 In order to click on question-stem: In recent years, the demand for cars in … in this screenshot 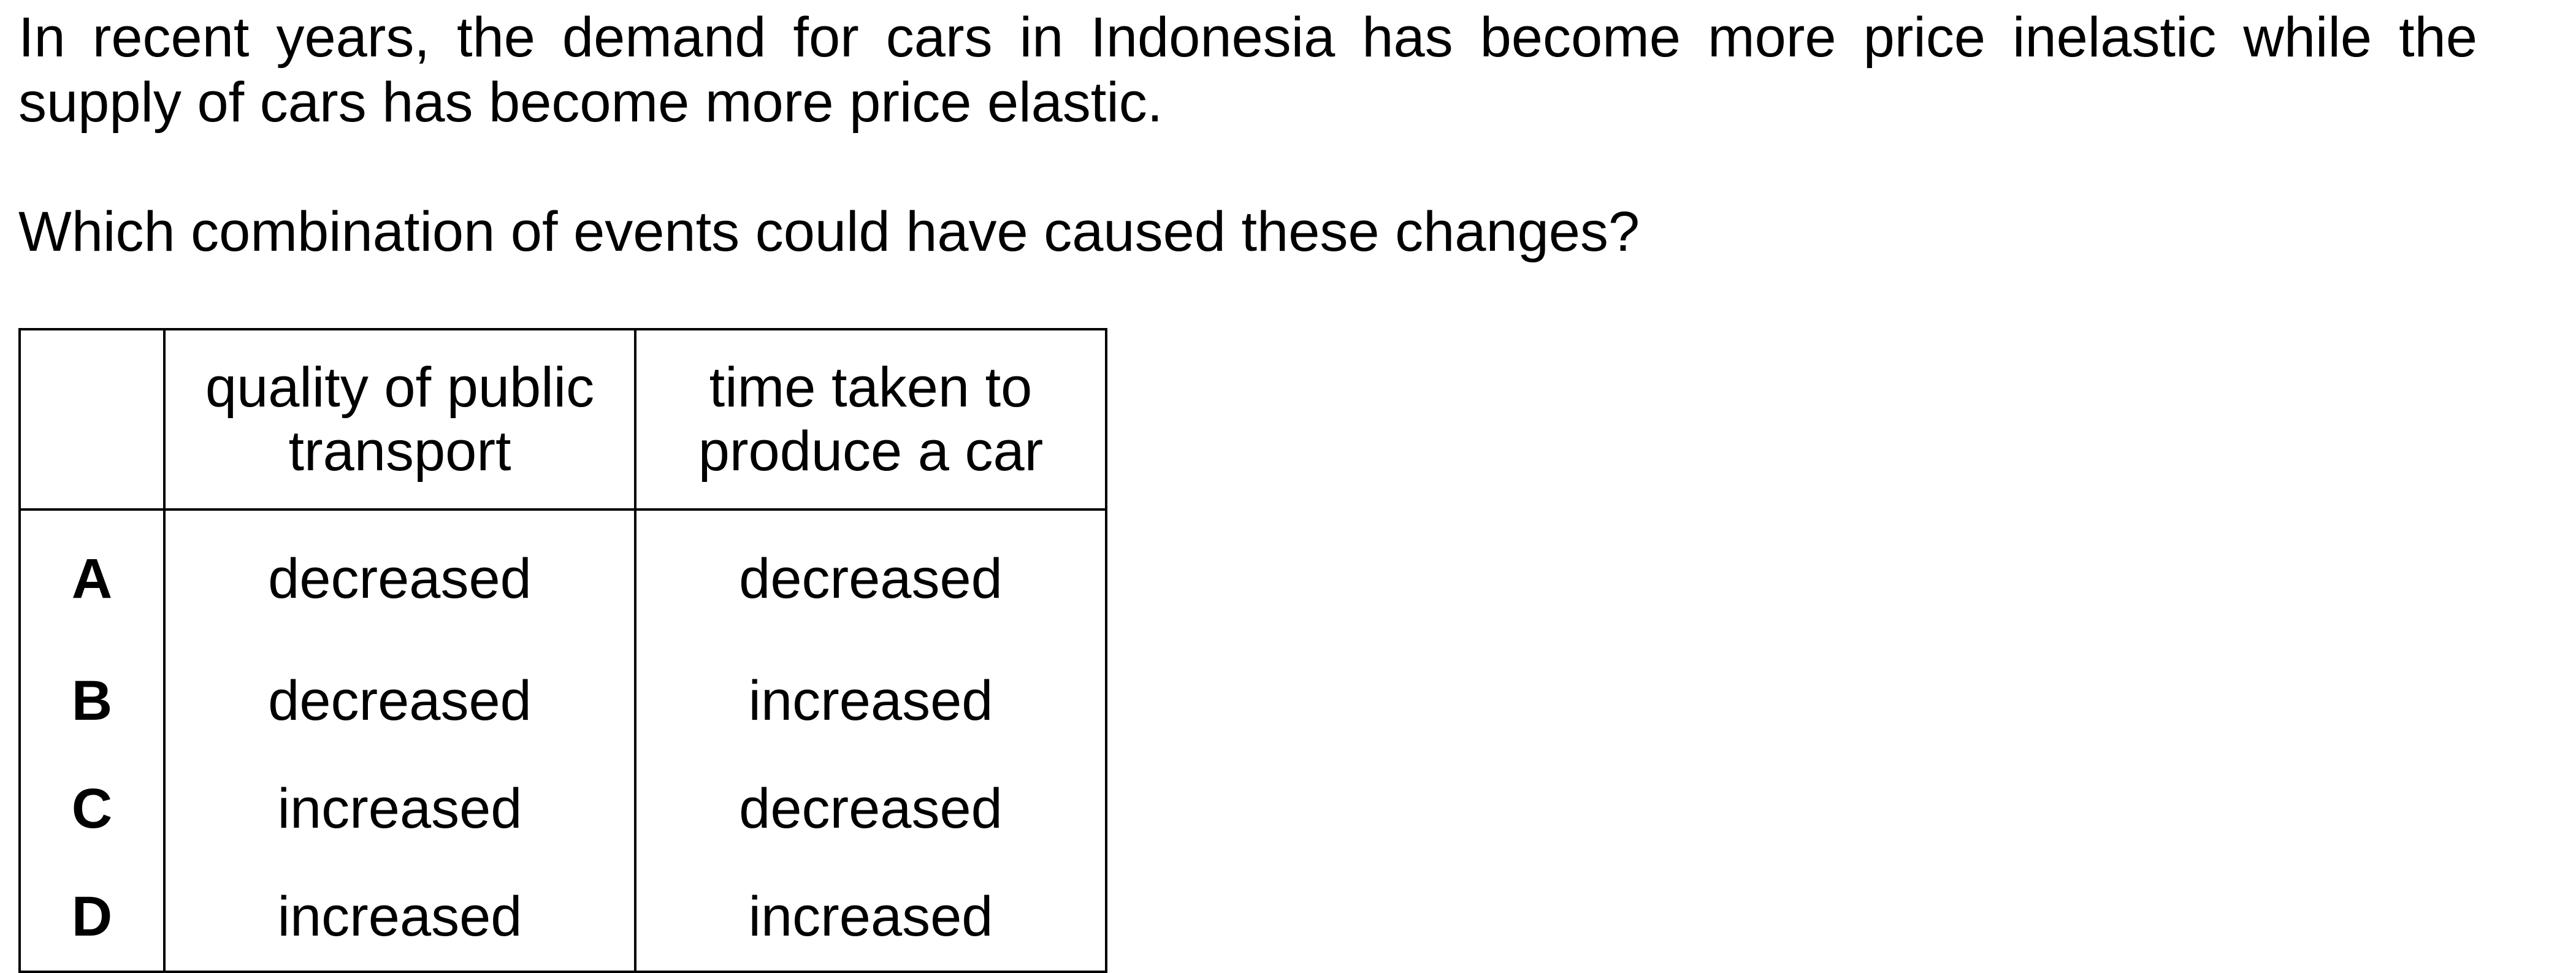, I will do `click(1247, 70)`.